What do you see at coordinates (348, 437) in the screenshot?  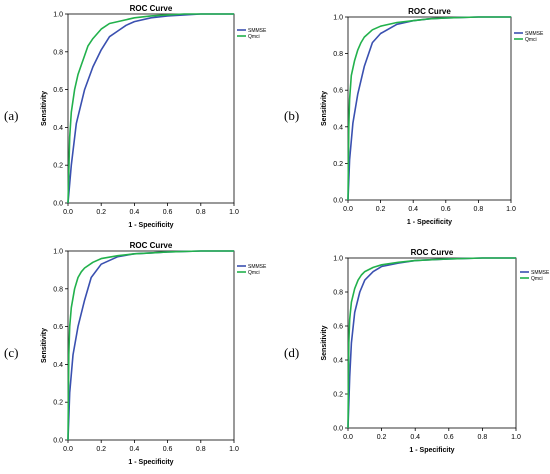 I see `chart-3-x-tick-label: 0.0` at bounding box center [348, 437].